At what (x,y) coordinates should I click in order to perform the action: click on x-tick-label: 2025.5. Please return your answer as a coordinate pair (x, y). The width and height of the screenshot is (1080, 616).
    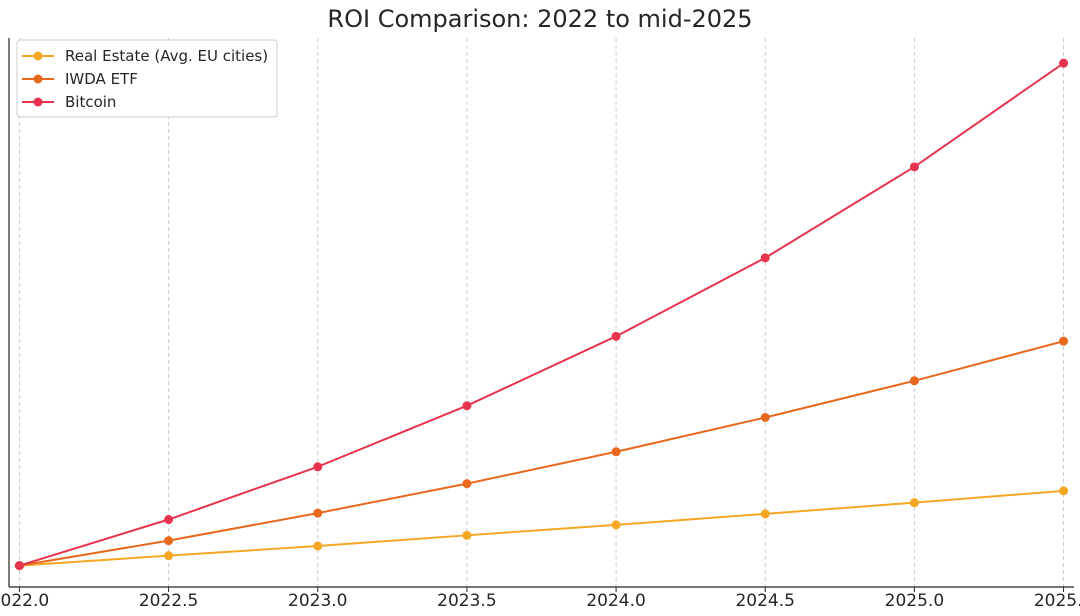
    Looking at the image, I should click on (1057, 601).